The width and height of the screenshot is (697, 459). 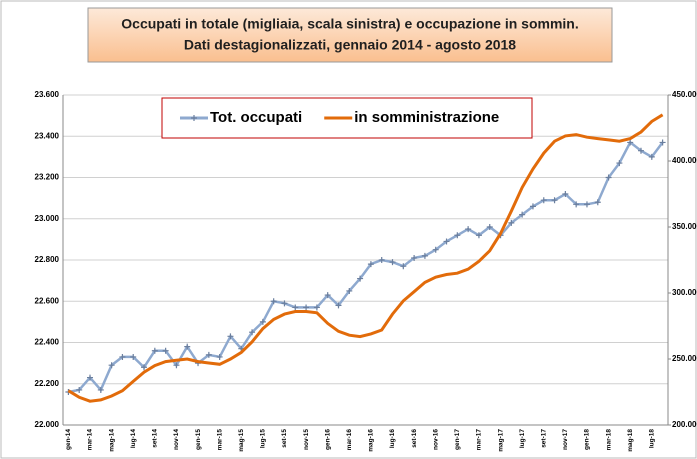 What do you see at coordinates (263, 439) in the screenshot?
I see `x-tick-label: lug-15` at bounding box center [263, 439].